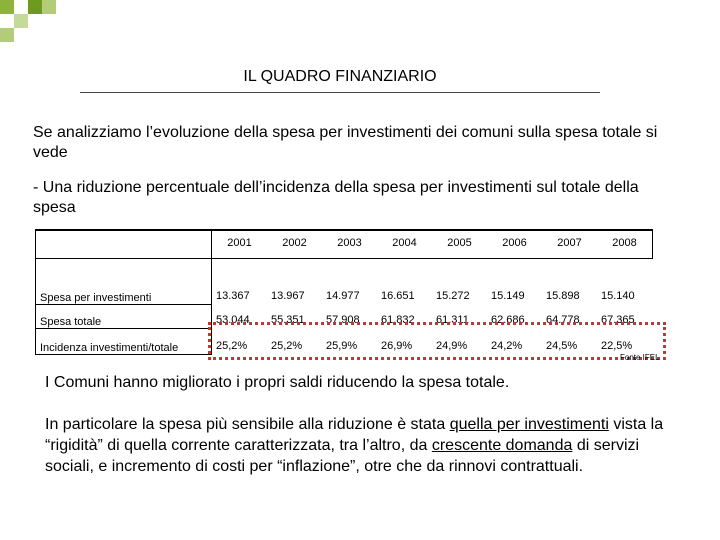  What do you see at coordinates (123, 281) in the screenshot?
I see `row-label: Spesa per investimenti` at bounding box center [123, 281].